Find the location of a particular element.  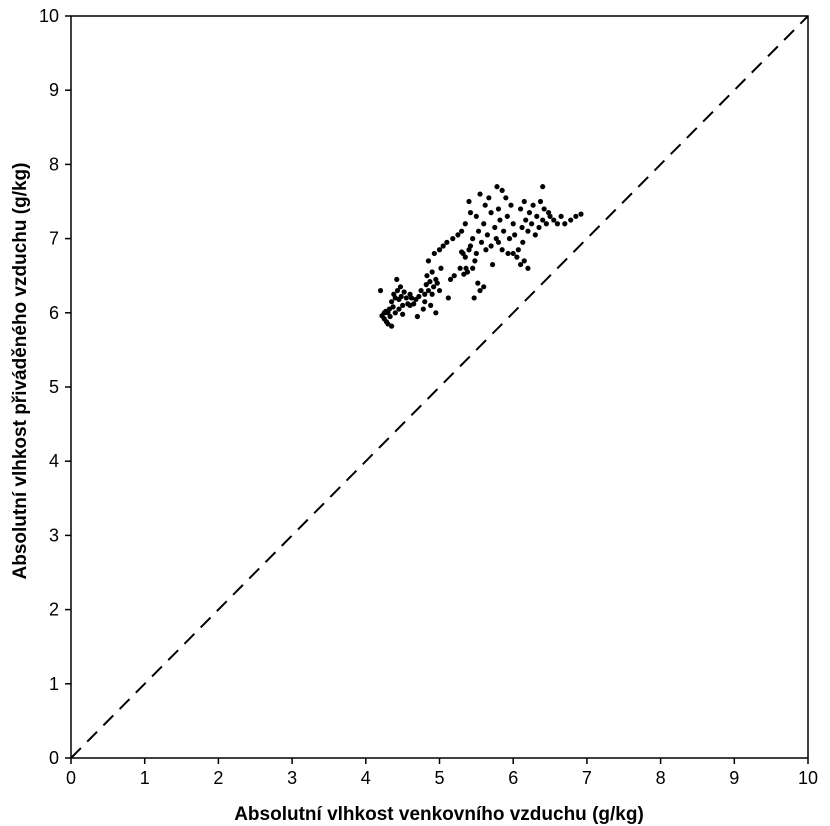

x-tick-label: 1 is located at coordinates (145, 778).